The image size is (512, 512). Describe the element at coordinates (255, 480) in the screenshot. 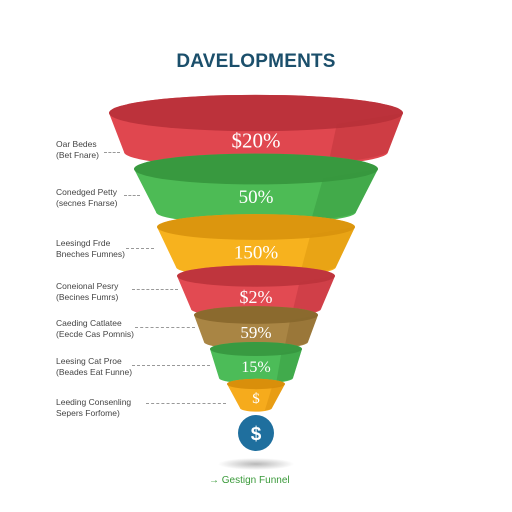

I see `caption-text: Gestign Funnel` at that location.